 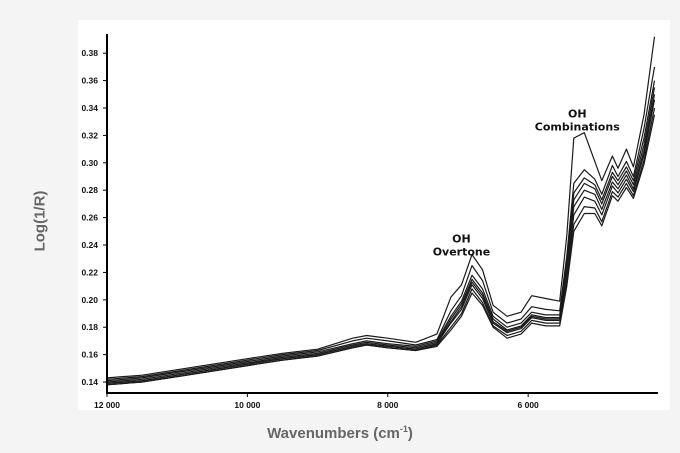 I want to click on y-tick-label: 0.20, so click(x=89, y=300).